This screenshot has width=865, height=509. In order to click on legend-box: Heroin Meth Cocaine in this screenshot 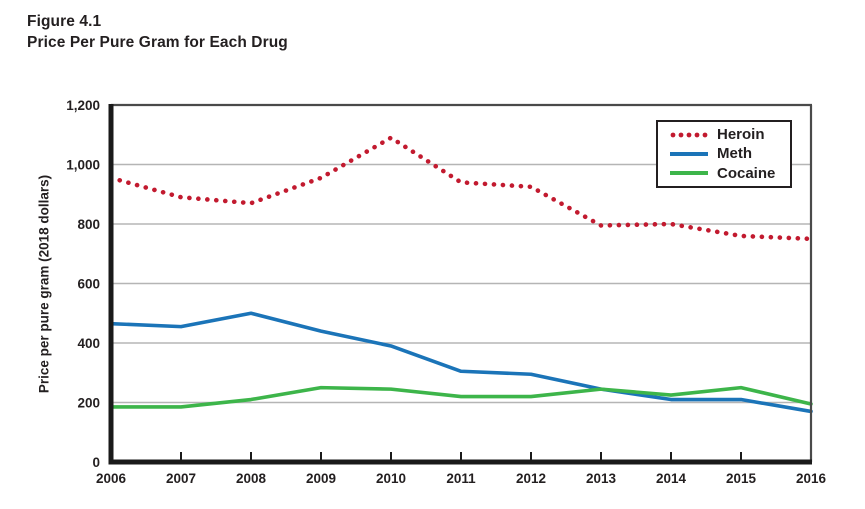, I will do `click(724, 154)`.